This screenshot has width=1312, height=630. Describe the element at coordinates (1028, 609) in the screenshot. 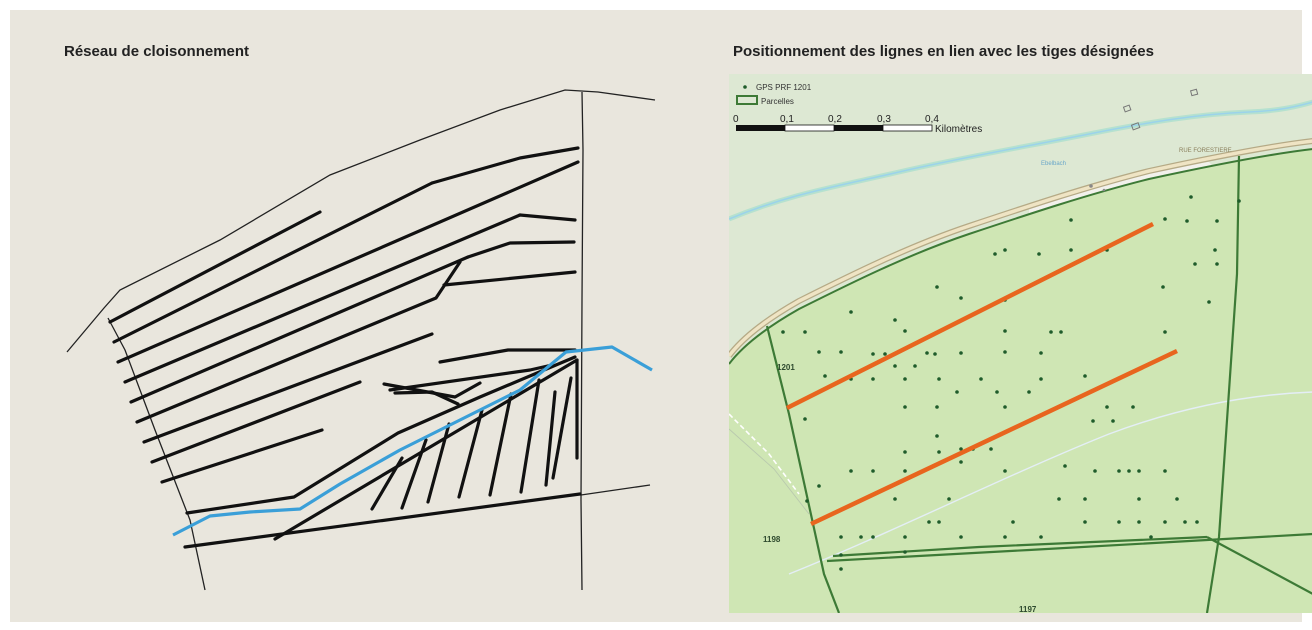

I see `parcel-label-1197: 1197` at that location.